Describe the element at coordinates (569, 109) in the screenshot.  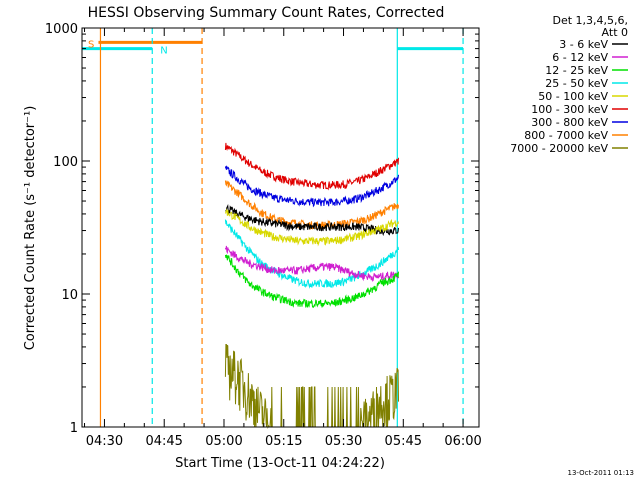
I see `legend-label: 100 - 300 keV` at that location.